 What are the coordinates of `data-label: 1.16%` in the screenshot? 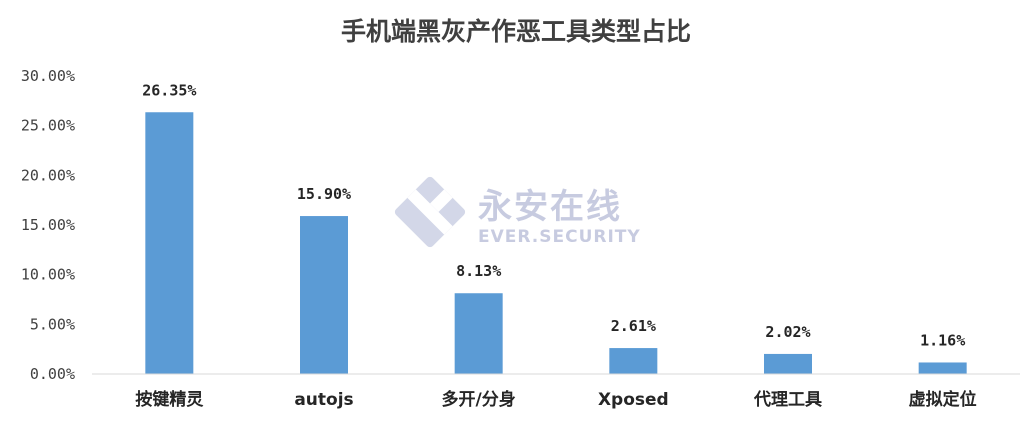 It's located at (942, 340).